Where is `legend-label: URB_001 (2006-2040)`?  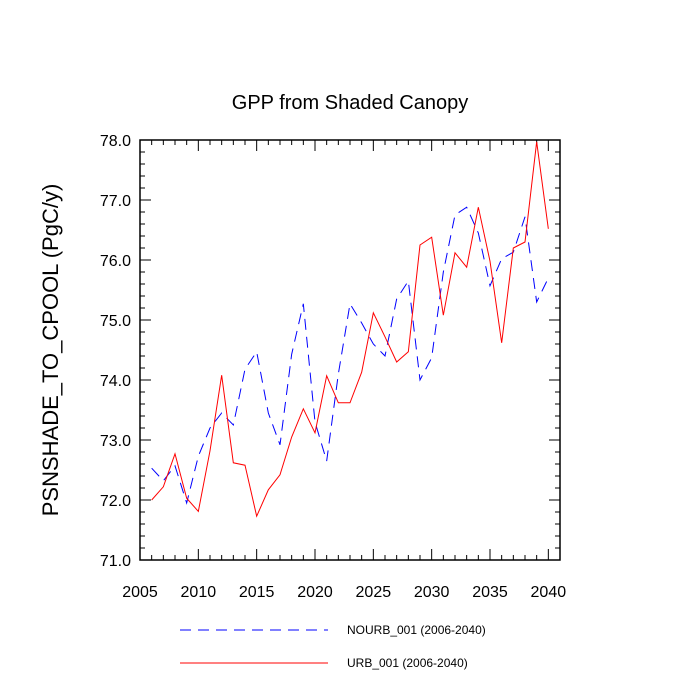 legend-label: URB_001 (2006-2040) is located at coordinates (407, 663).